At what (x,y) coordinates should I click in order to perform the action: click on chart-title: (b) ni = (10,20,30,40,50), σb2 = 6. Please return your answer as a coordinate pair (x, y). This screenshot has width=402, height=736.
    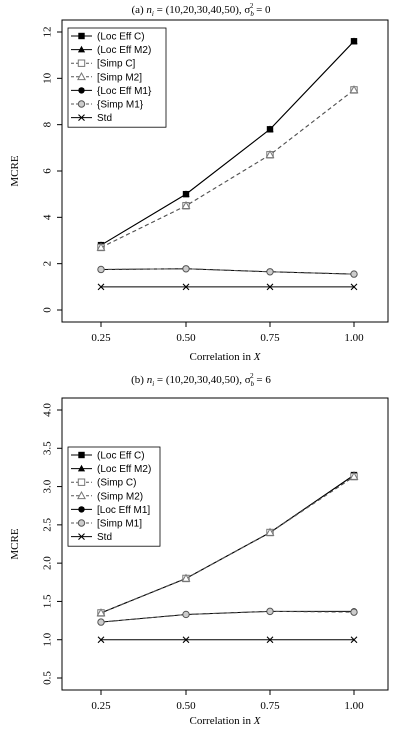
    Looking at the image, I should click on (201, 380).